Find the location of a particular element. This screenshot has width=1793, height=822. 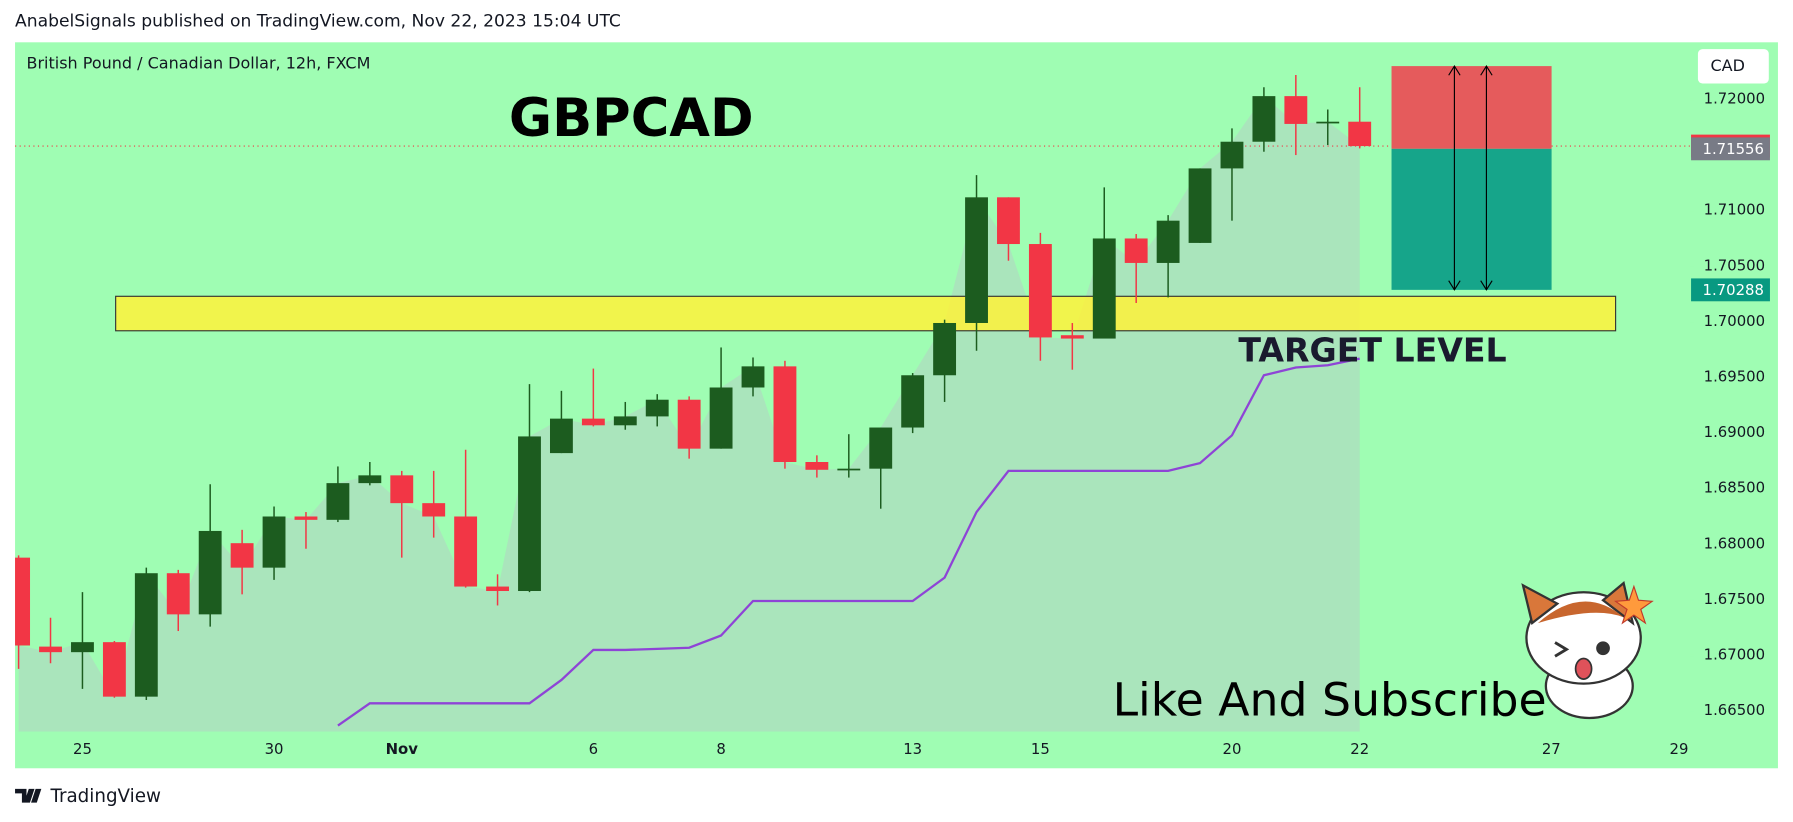

support-zone is located at coordinates (866, 313).